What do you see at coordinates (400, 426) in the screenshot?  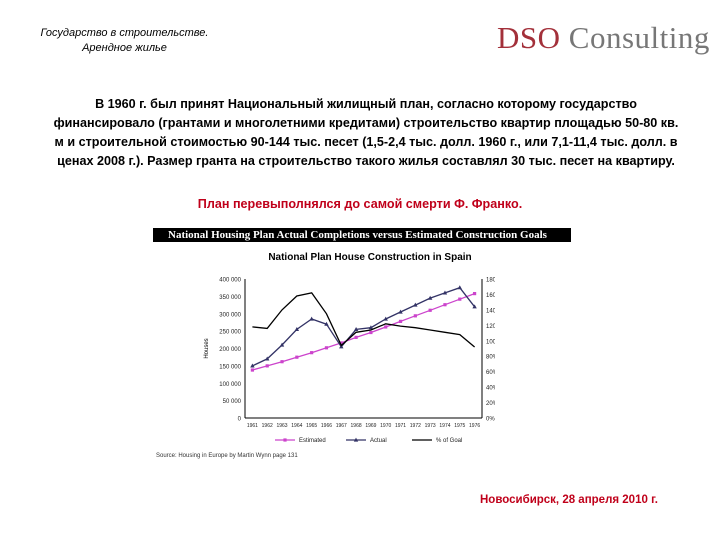 I see `x-tick-label: 1971` at bounding box center [400, 426].